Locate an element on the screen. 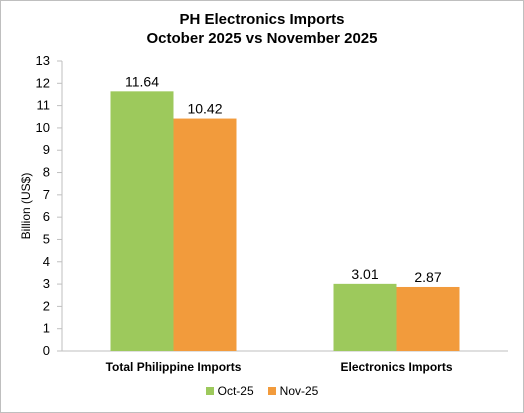 This screenshot has height=413, width=524. chart-subtitle: October 2025 vs November 2025 is located at coordinates (262, 38).